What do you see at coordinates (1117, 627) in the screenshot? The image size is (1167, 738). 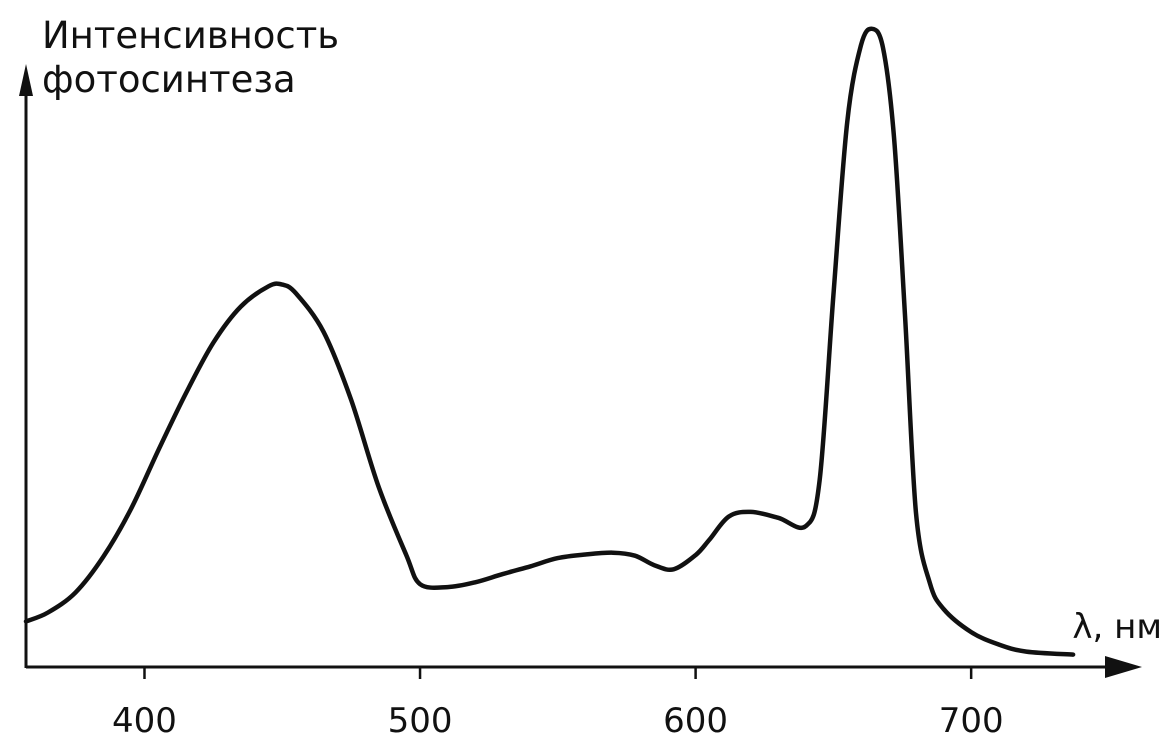 I see `x-axis-label: λ, нм` at bounding box center [1117, 627].